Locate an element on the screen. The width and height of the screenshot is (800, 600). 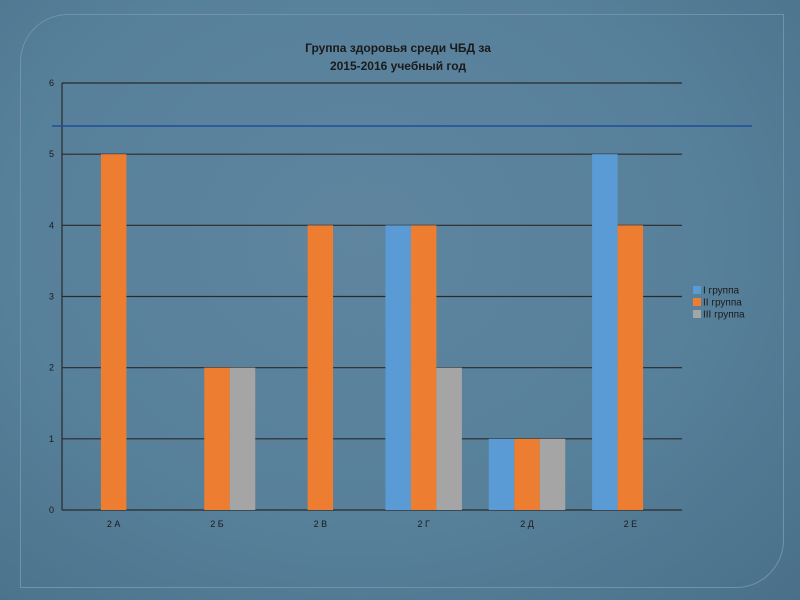
legend-label: I группа is located at coordinates (721, 291).